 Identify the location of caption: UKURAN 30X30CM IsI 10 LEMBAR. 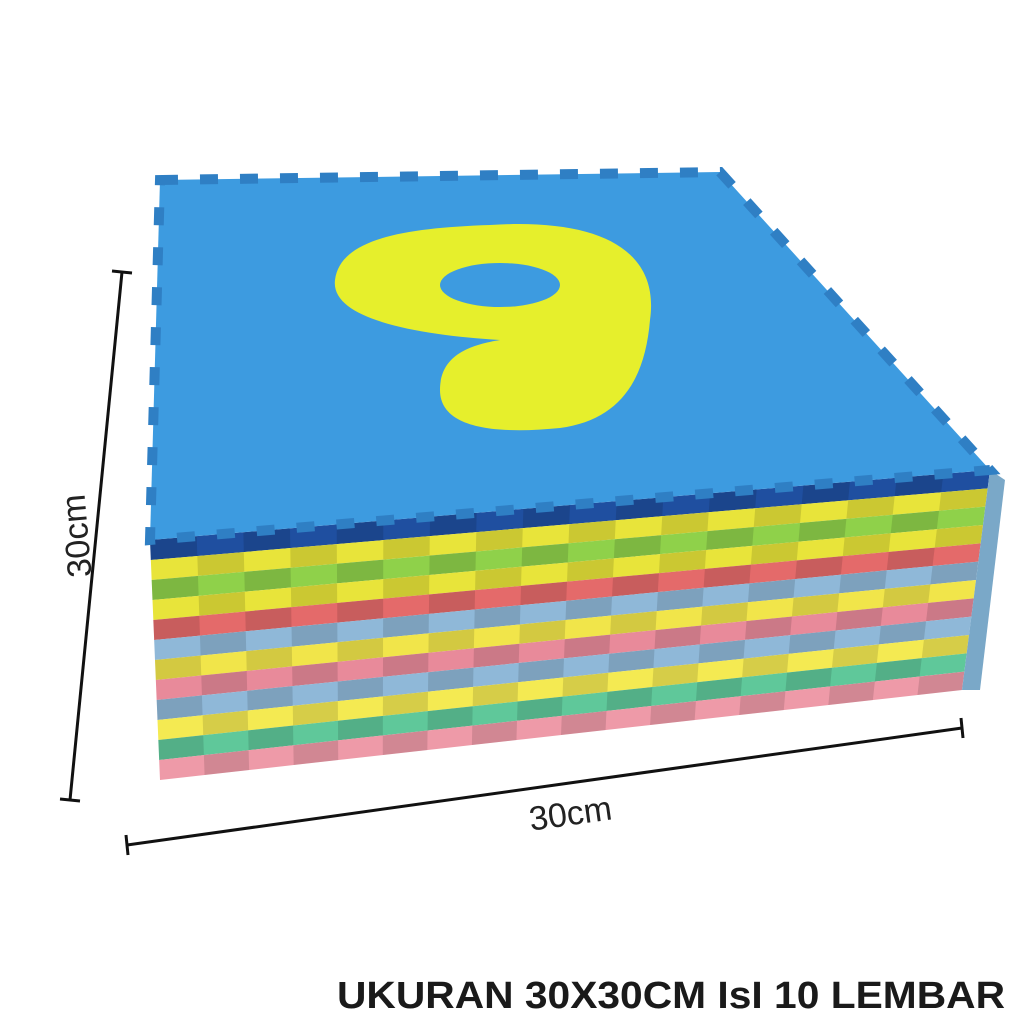
(671, 996).